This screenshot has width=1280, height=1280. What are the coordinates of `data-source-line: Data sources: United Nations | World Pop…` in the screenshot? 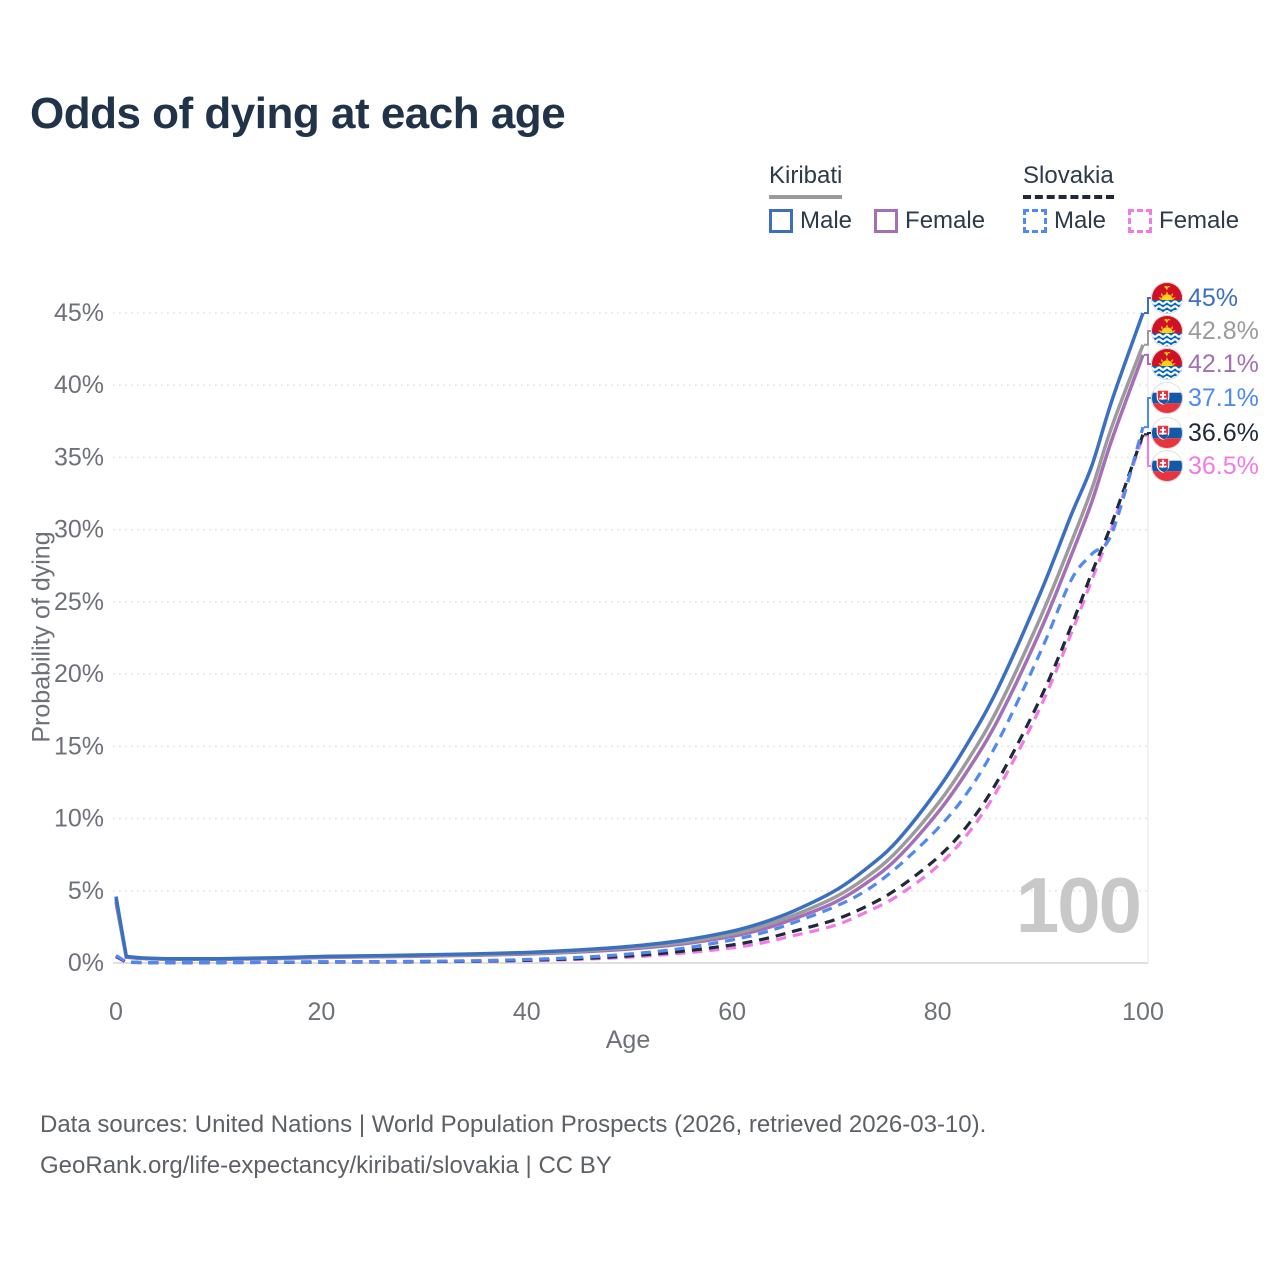 It's located at (513, 1124).